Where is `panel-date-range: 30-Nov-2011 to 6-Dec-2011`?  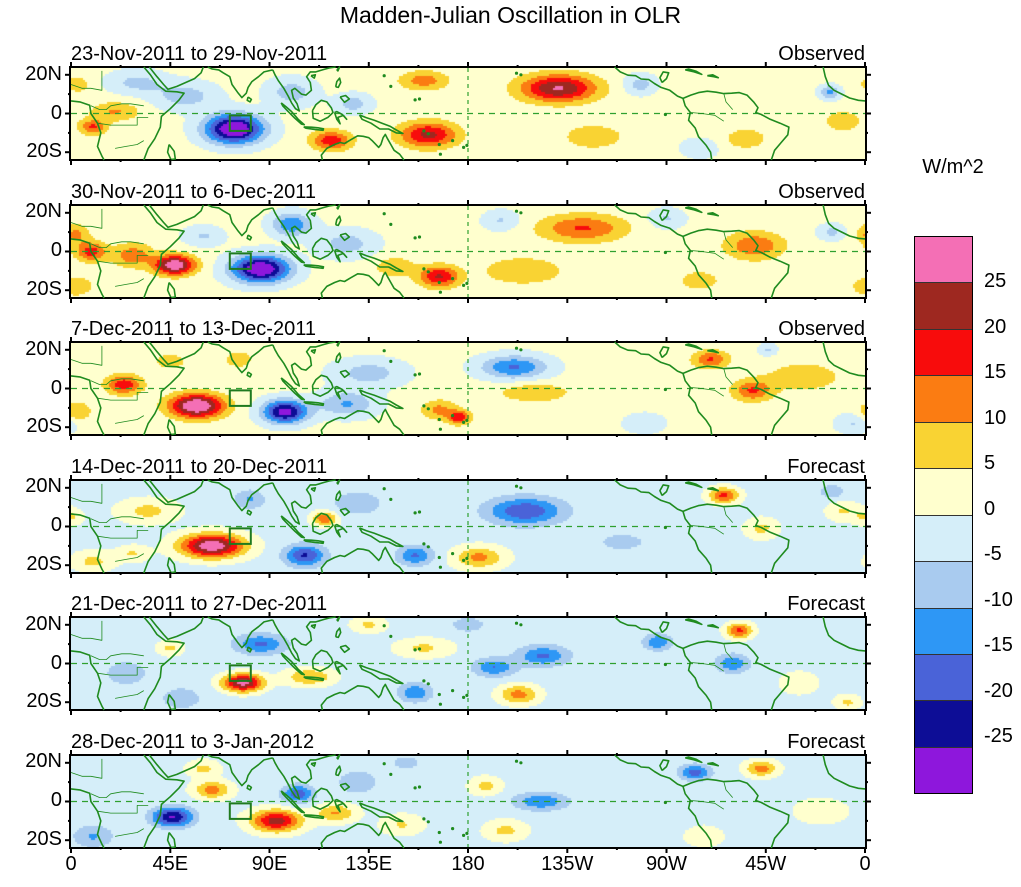 panel-date-range: 30-Nov-2011 to 6-Dec-2011 is located at coordinates (193, 191).